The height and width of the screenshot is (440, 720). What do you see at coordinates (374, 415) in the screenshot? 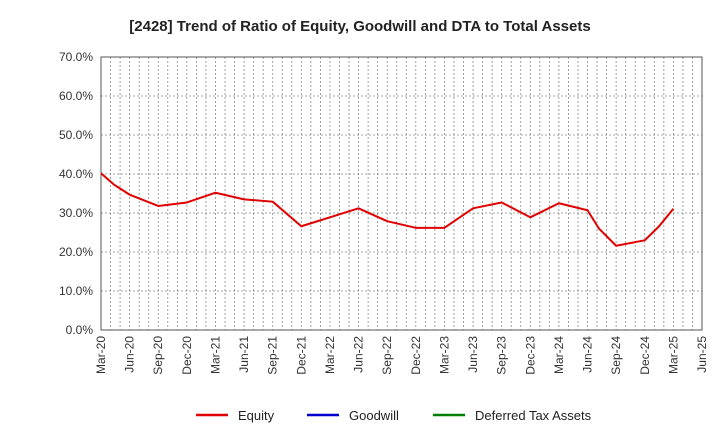
I see `legend-label-goodwill: Goodwill` at bounding box center [374, 415].